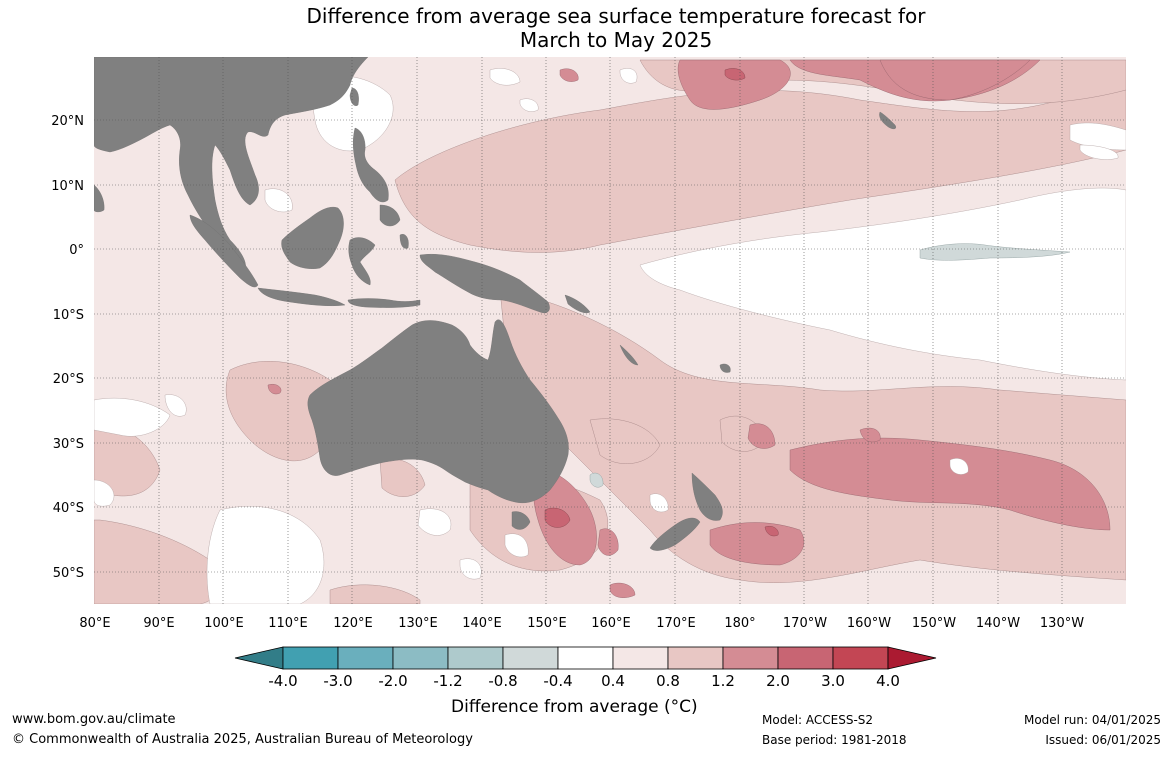  Describe the element at coordinates (521, 520) in the screenshot. I see `land-tasmania` at that location.